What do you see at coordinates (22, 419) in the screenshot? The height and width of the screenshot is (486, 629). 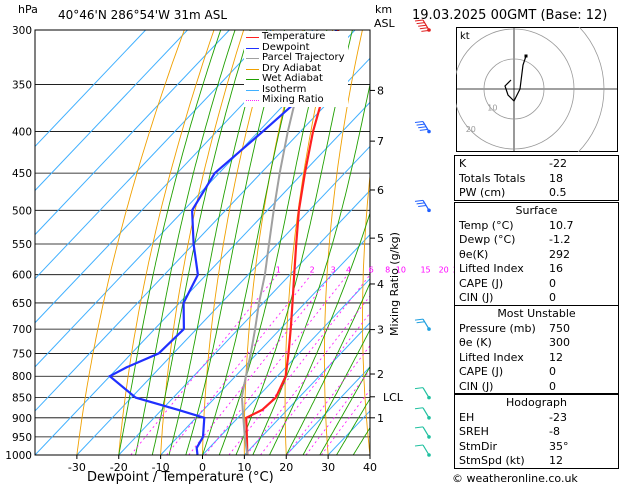 I see `pressure-tick-label: 900` at bounding box center [22, 419].